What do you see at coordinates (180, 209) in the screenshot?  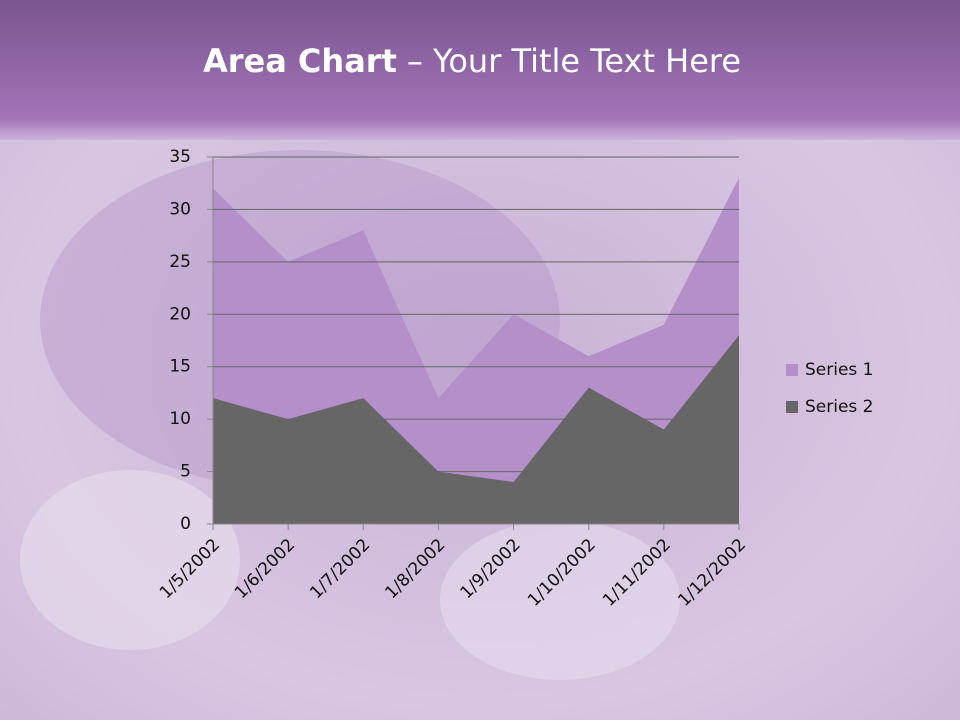 I see `y-tick-label: 30` at bounding box center [180, 209].